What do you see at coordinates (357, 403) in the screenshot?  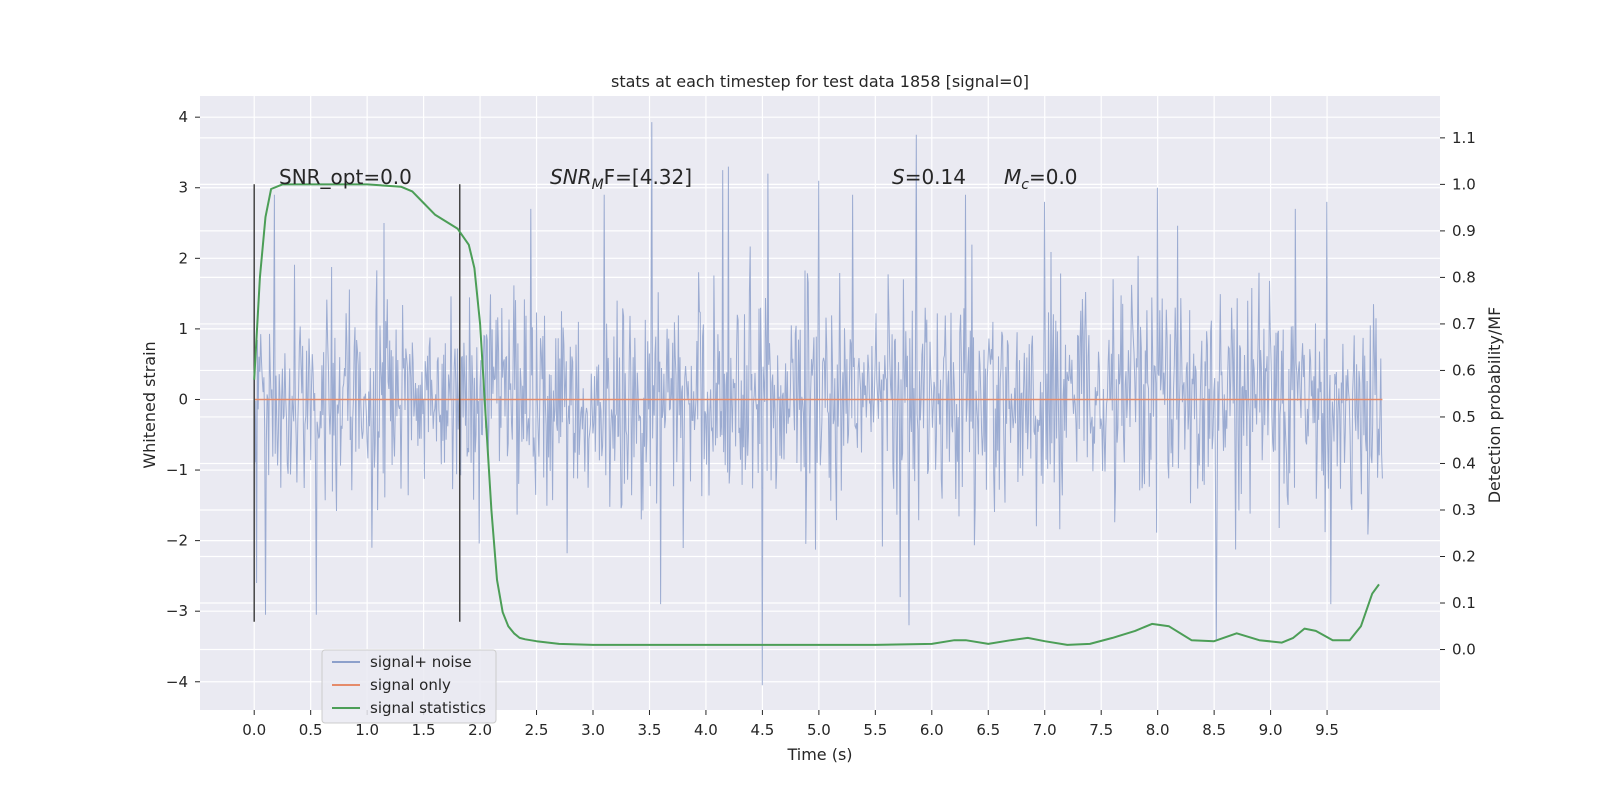 I see `vertical-markers` at bounding box center [357, 403].